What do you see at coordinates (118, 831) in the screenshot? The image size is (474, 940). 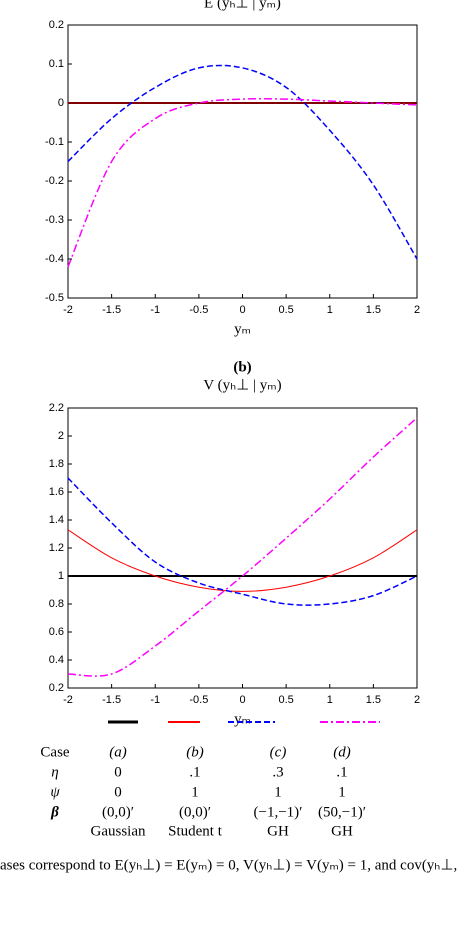 I see `table-cell: Gaussian` at bounding box center [118, 831].